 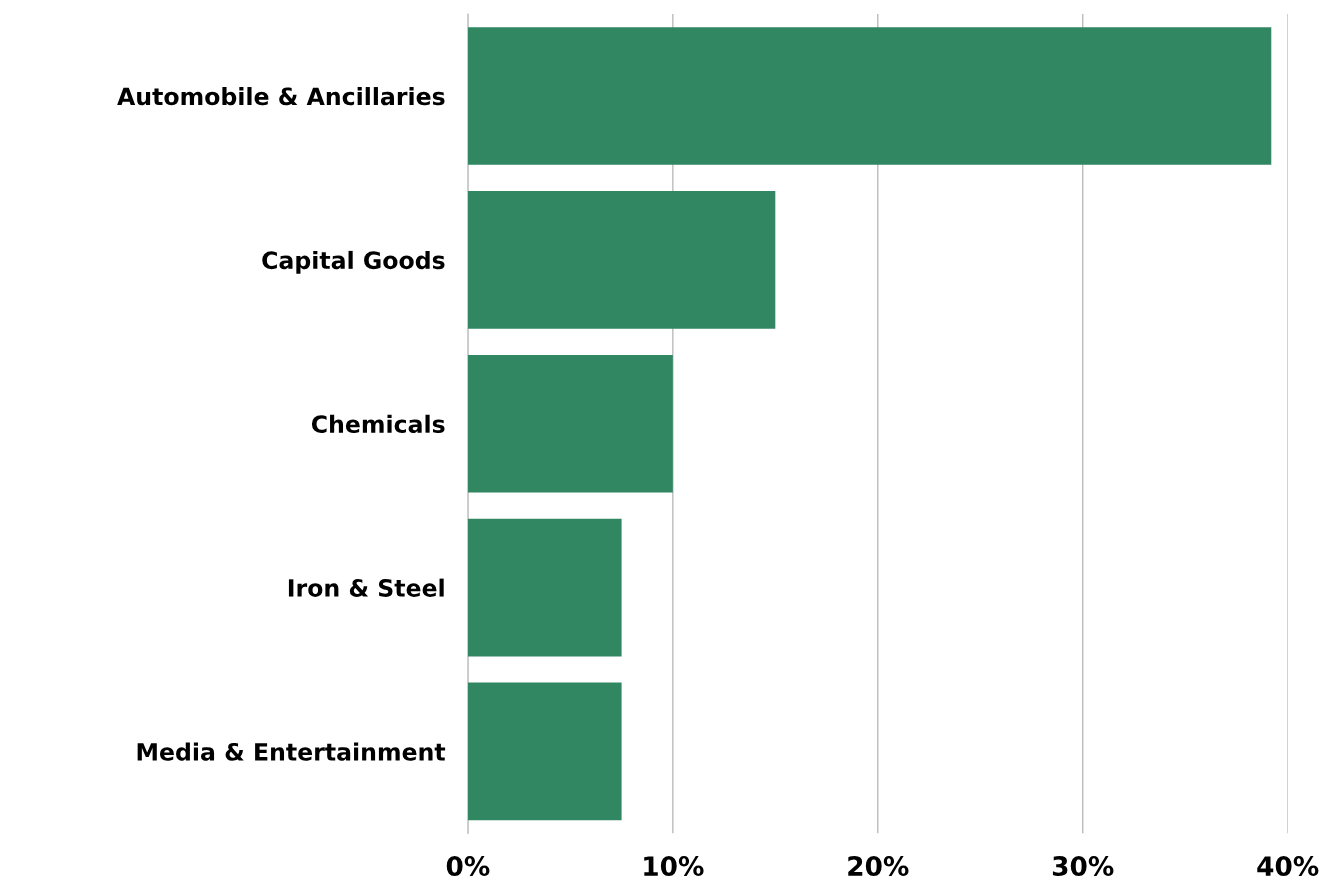 What do you see at coordinates (1288, 866) in the screenshot?
I see `x-tick-label: 40%` at bounding box center [1288, 866].